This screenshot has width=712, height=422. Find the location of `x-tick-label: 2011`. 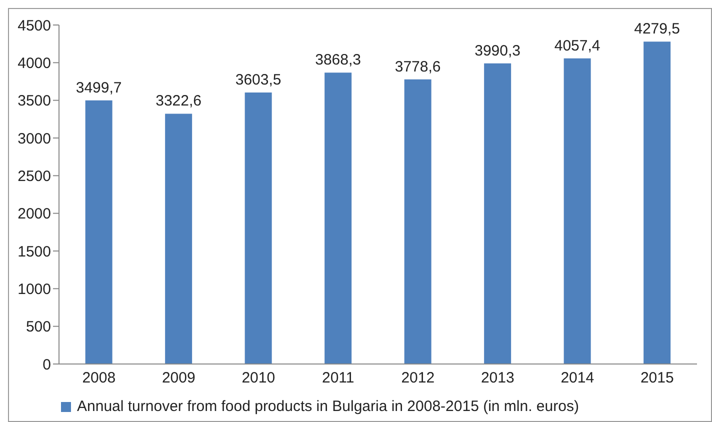

x-tick-label: 2011 is located at coordinates (338, 378).